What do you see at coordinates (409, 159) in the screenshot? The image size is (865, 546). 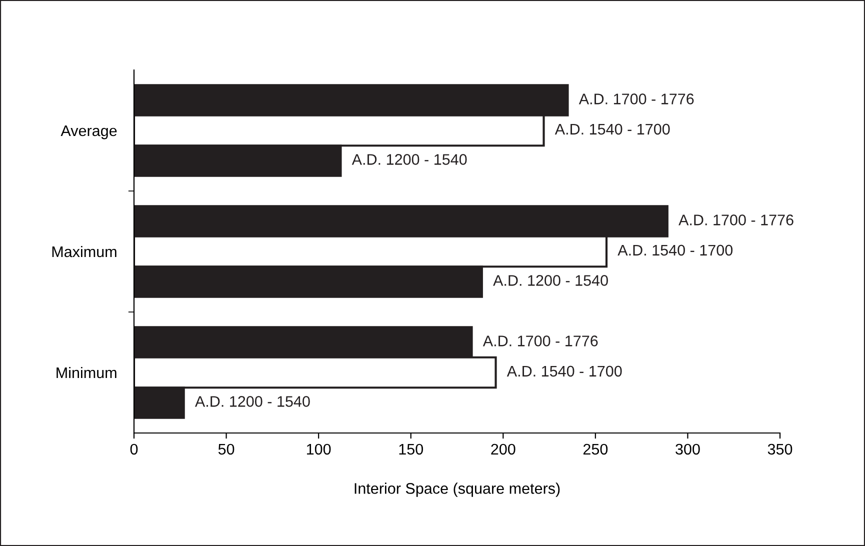 I see `series-label: A.D. 1200 - 1540` at bounding box center [409, 159].